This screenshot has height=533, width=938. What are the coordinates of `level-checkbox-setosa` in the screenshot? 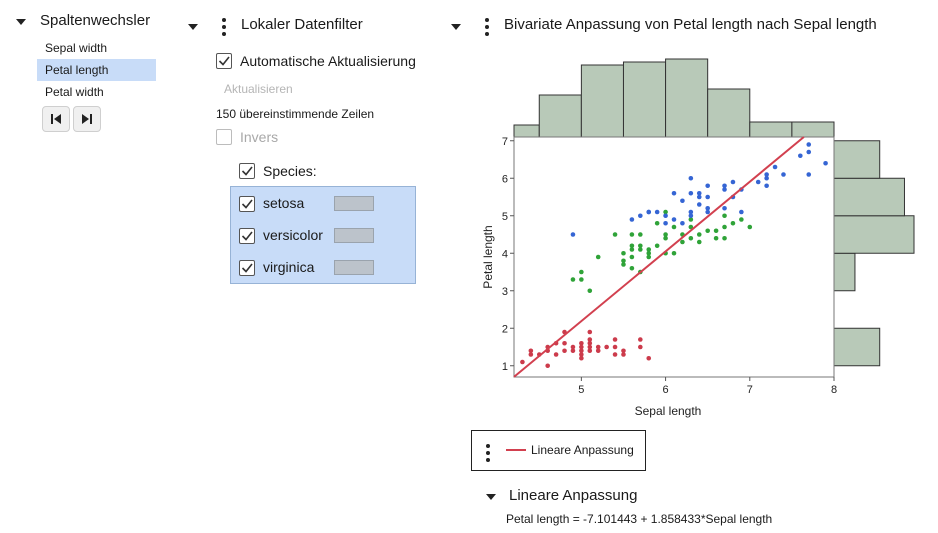 It's located at (247, 204).